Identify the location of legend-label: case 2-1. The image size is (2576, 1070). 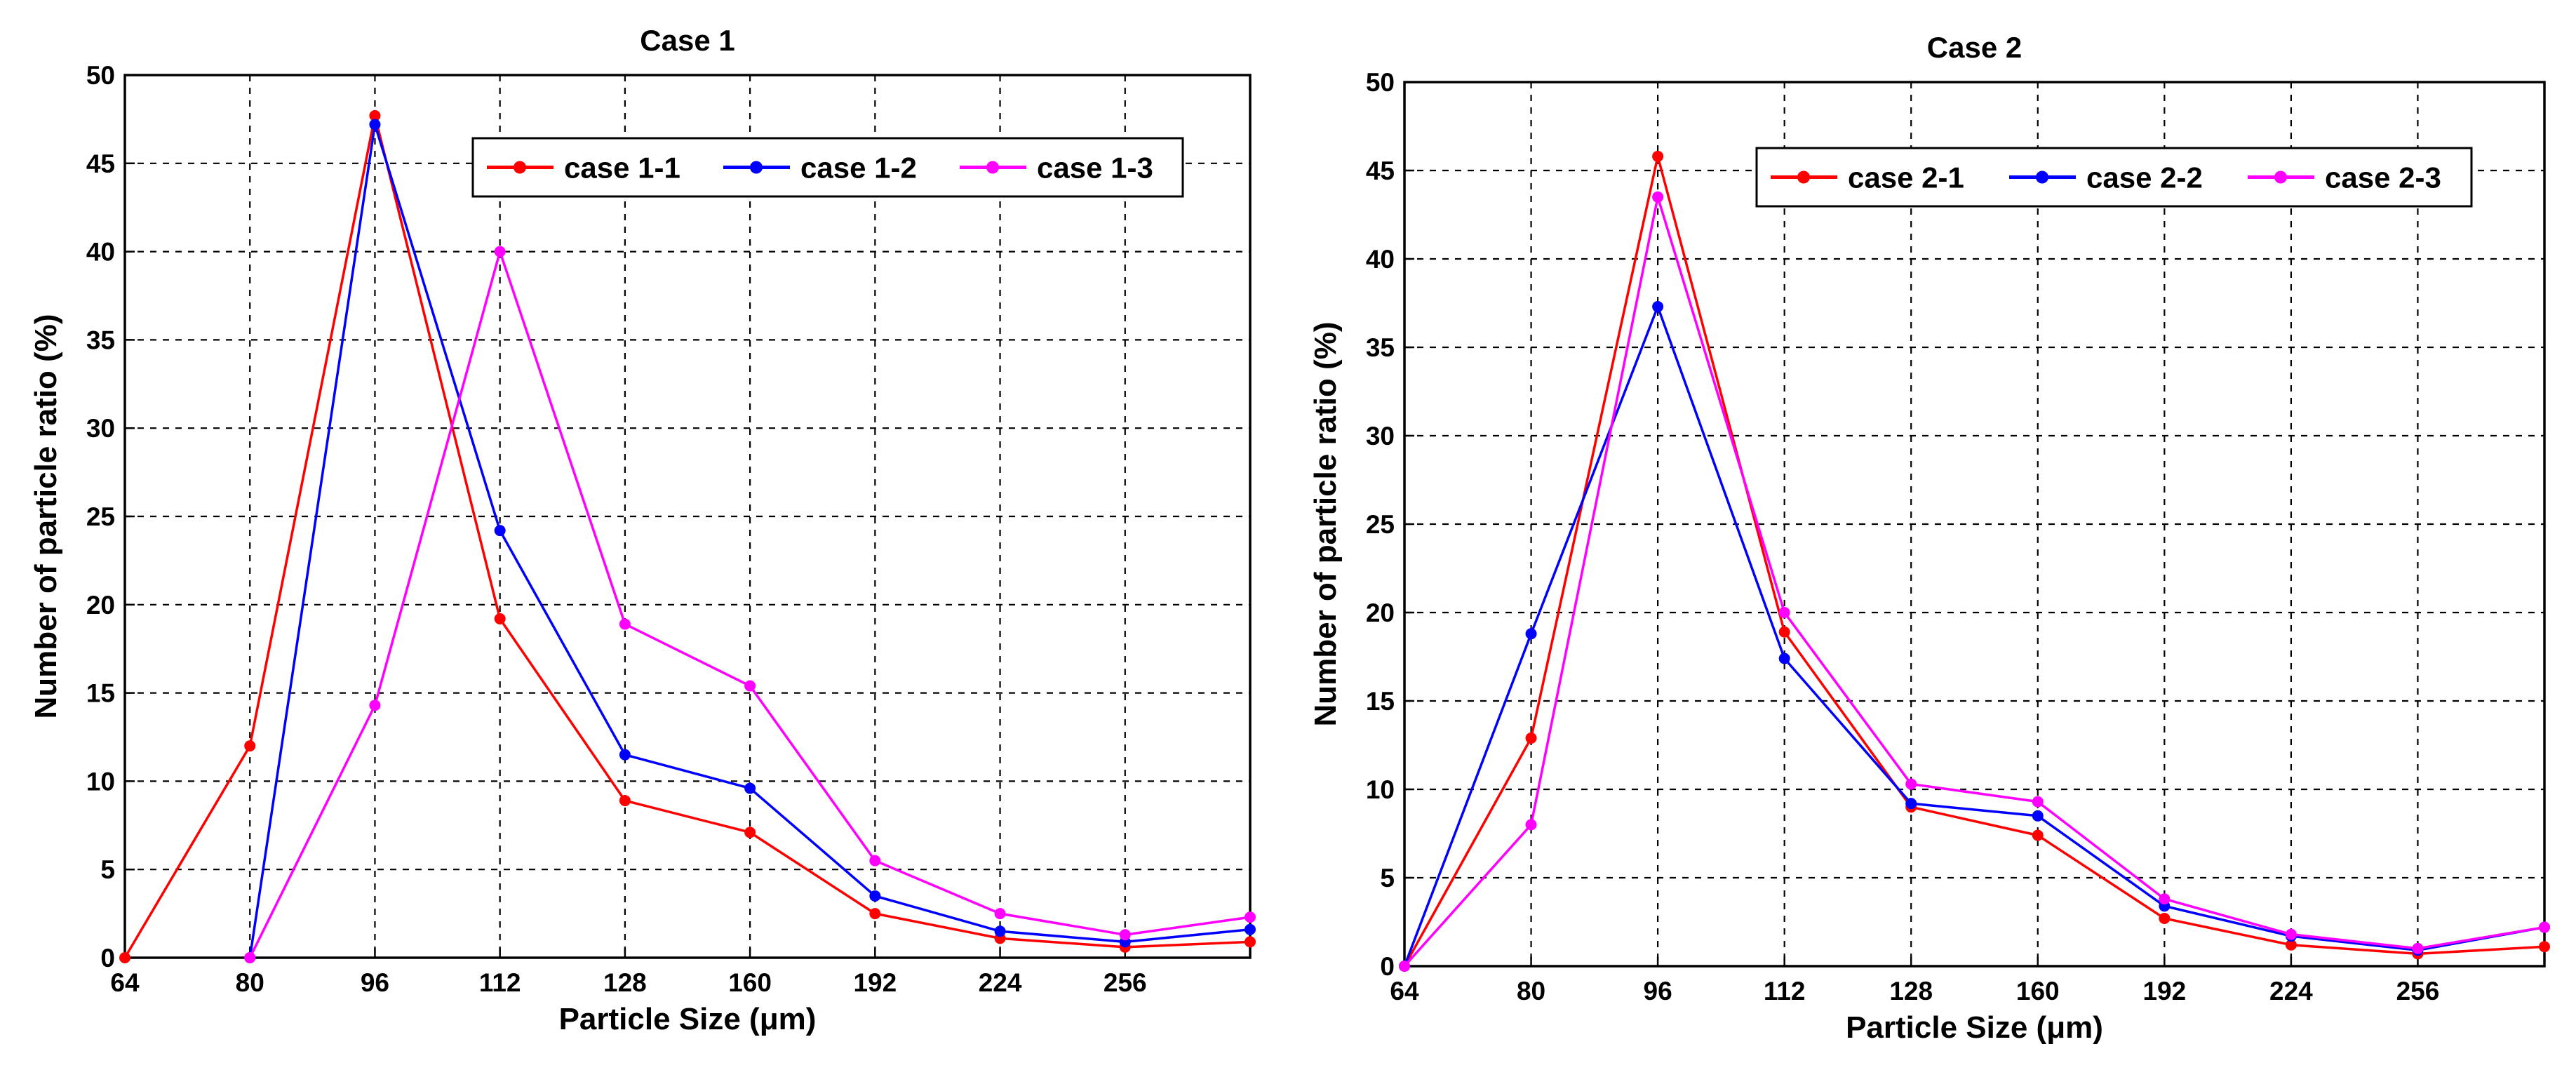
(1906, 177).